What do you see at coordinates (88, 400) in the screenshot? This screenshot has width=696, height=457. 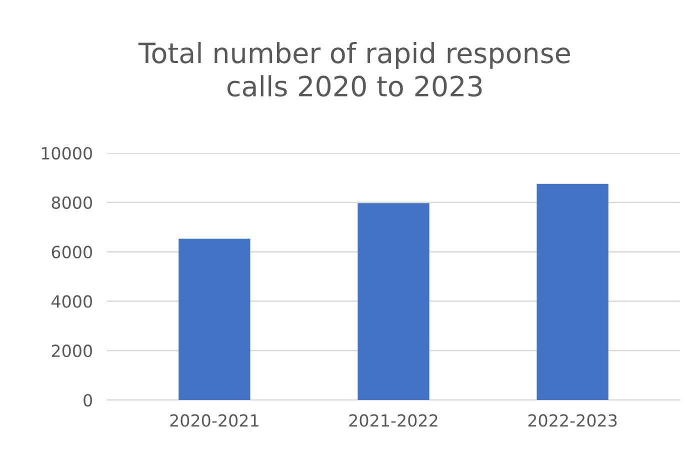 I see `y-tick-label: 0` at bounding box center [88, 400].